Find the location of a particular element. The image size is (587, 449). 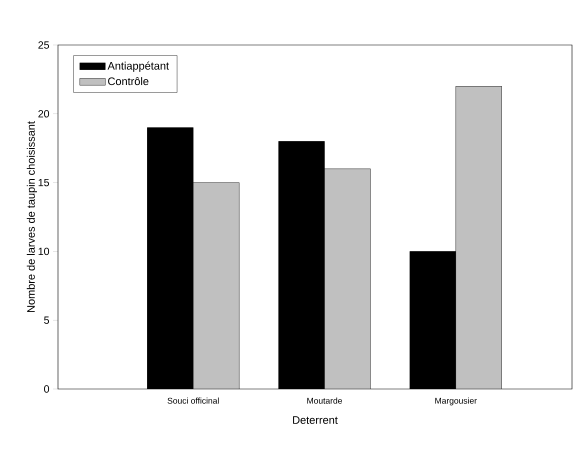

y-axis-title: Nombre de larves de taupin choisissant is located at coordinates (31, 216).